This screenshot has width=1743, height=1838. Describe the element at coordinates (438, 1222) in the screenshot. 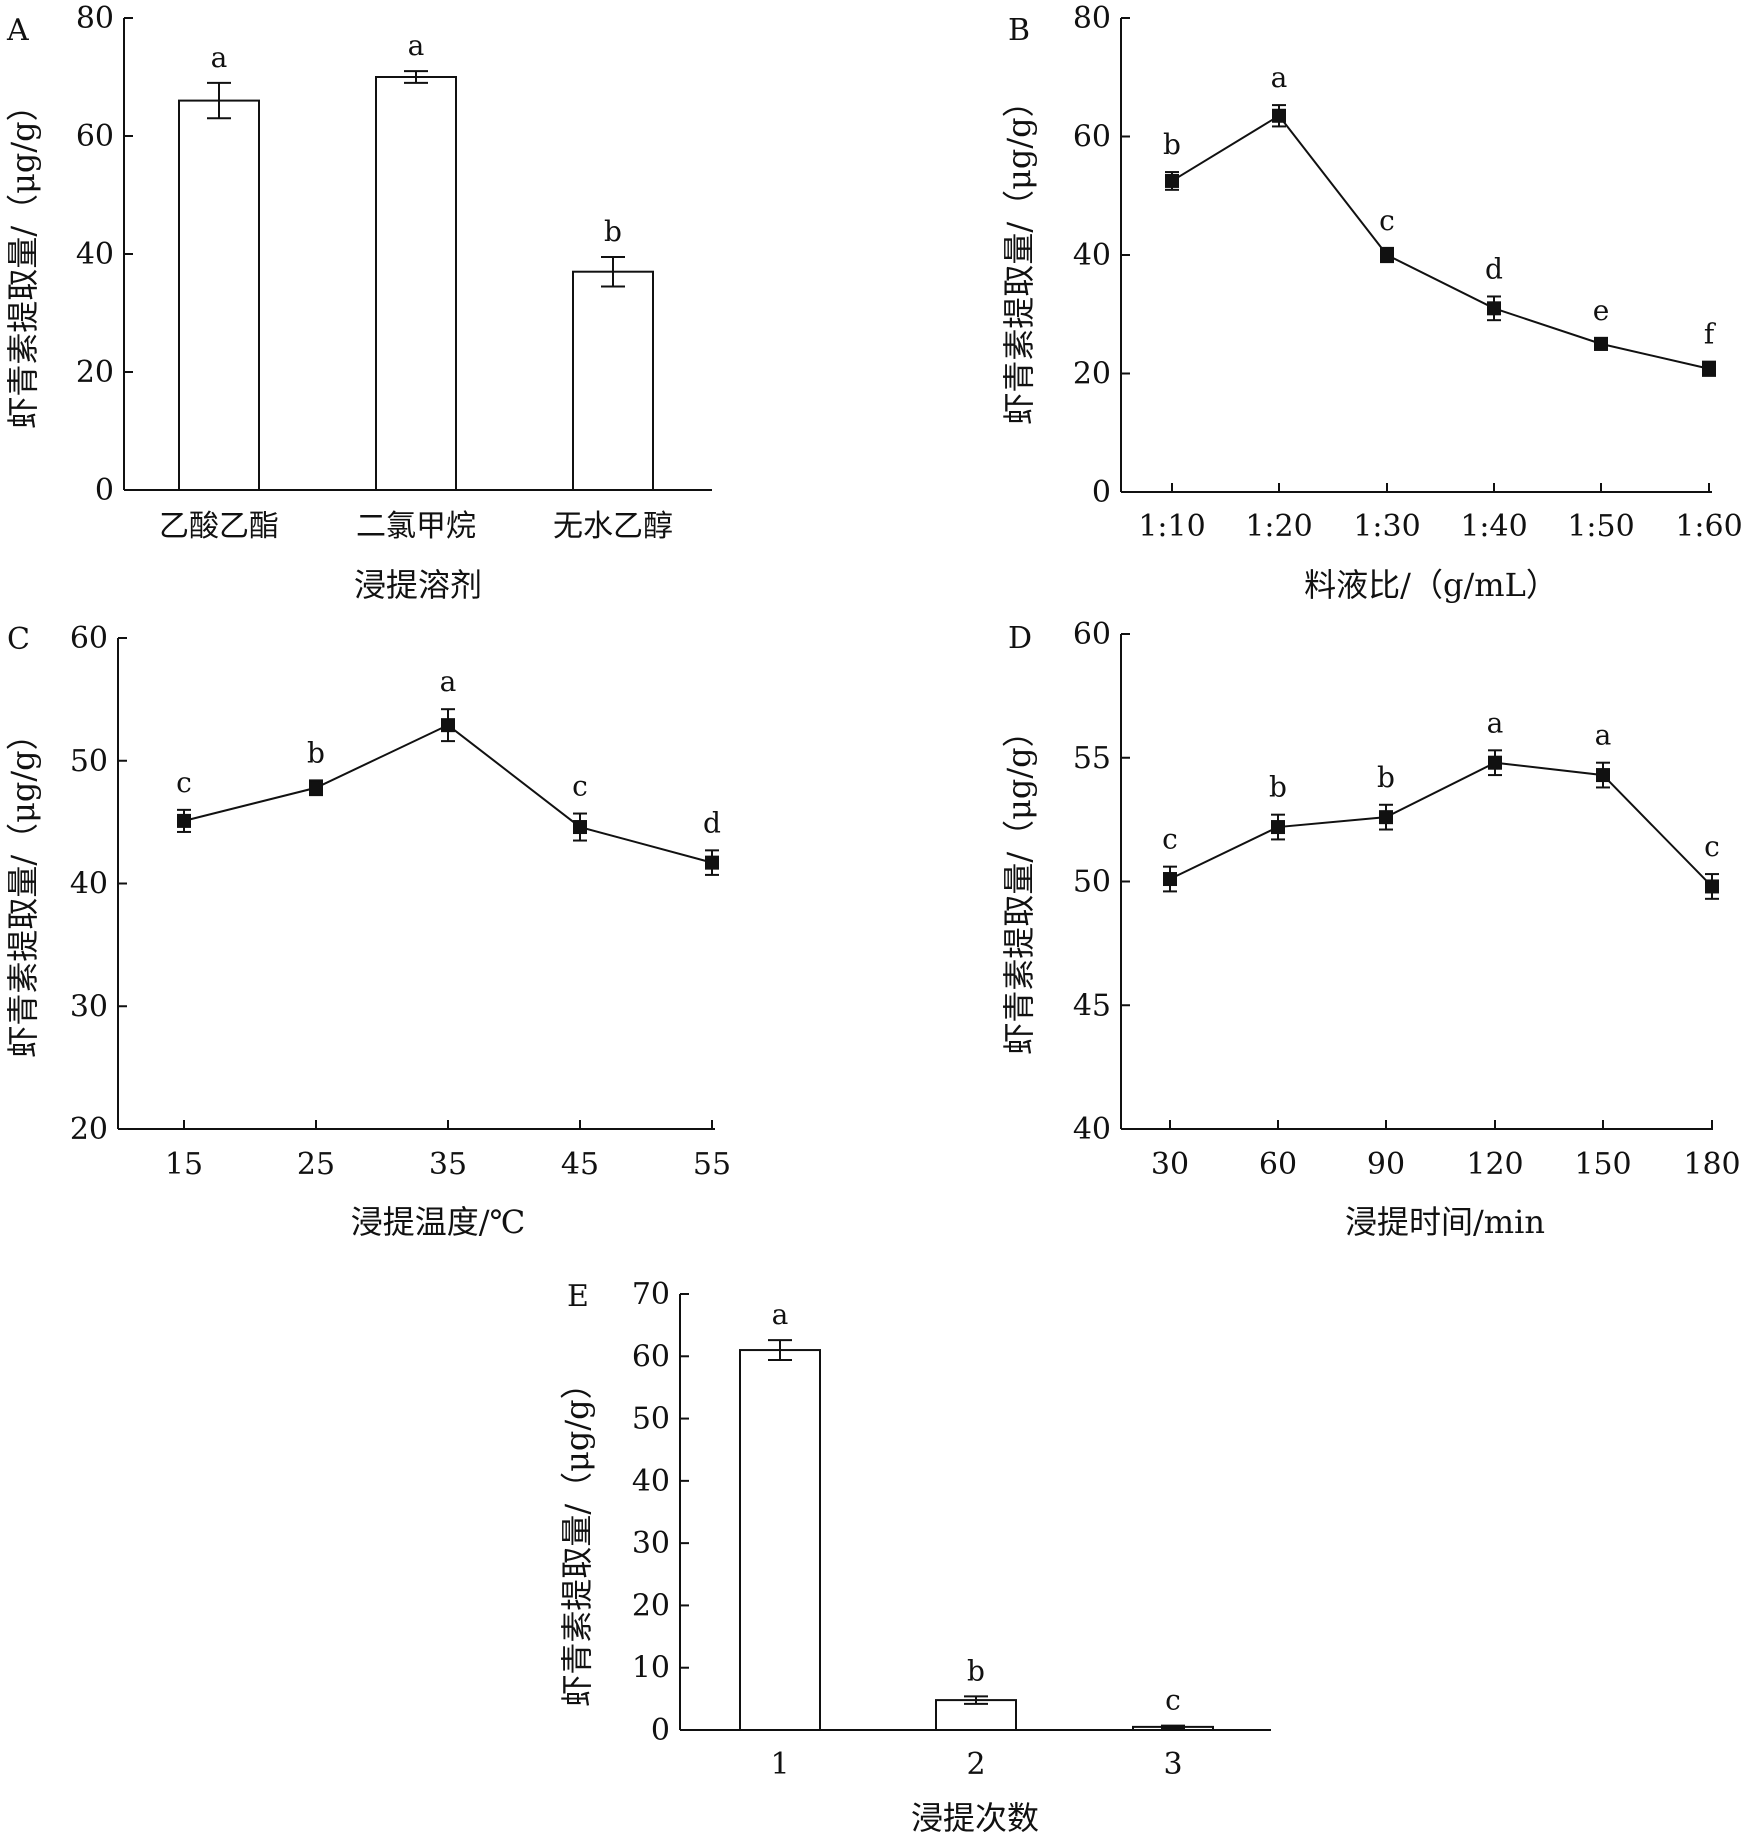

I see `x-axis-title: 浸提温度/℃` at that location.